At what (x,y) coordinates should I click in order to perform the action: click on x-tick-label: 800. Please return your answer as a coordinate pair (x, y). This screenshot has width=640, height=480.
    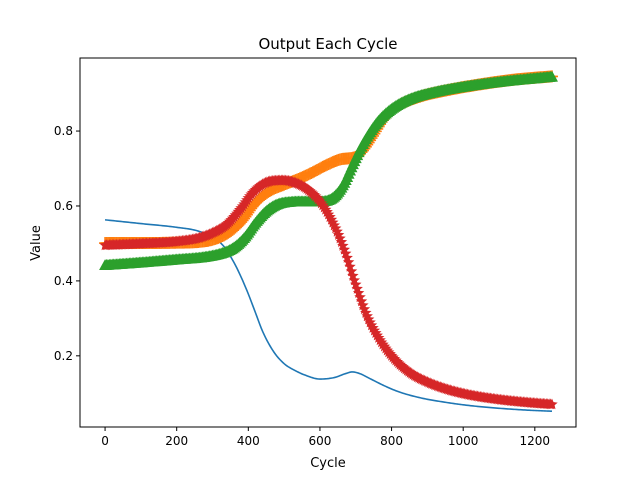
    Looking at the image, I should click on (391, 441).